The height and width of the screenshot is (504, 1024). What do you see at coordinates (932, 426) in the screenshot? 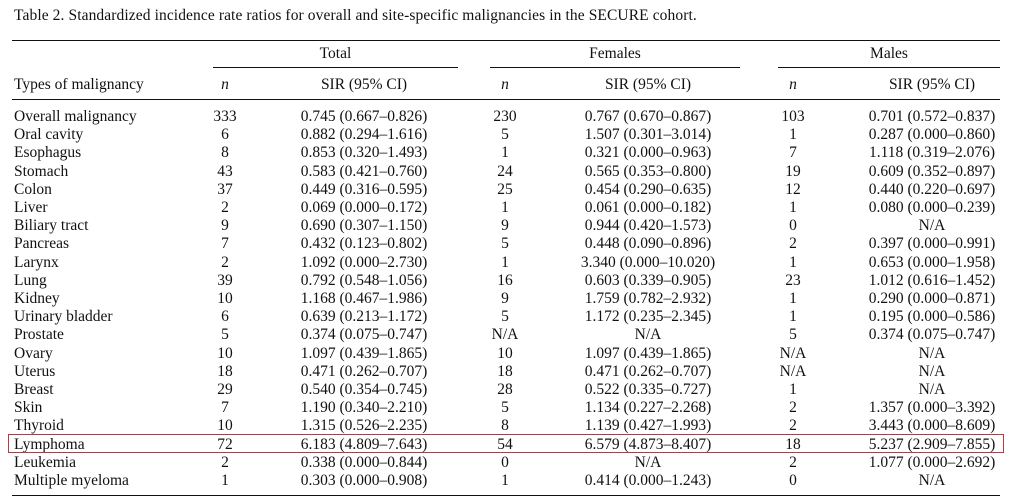
I see `cell-male-sir: 3.443 (0.000–8.609)` at bounding box center [932, 426].